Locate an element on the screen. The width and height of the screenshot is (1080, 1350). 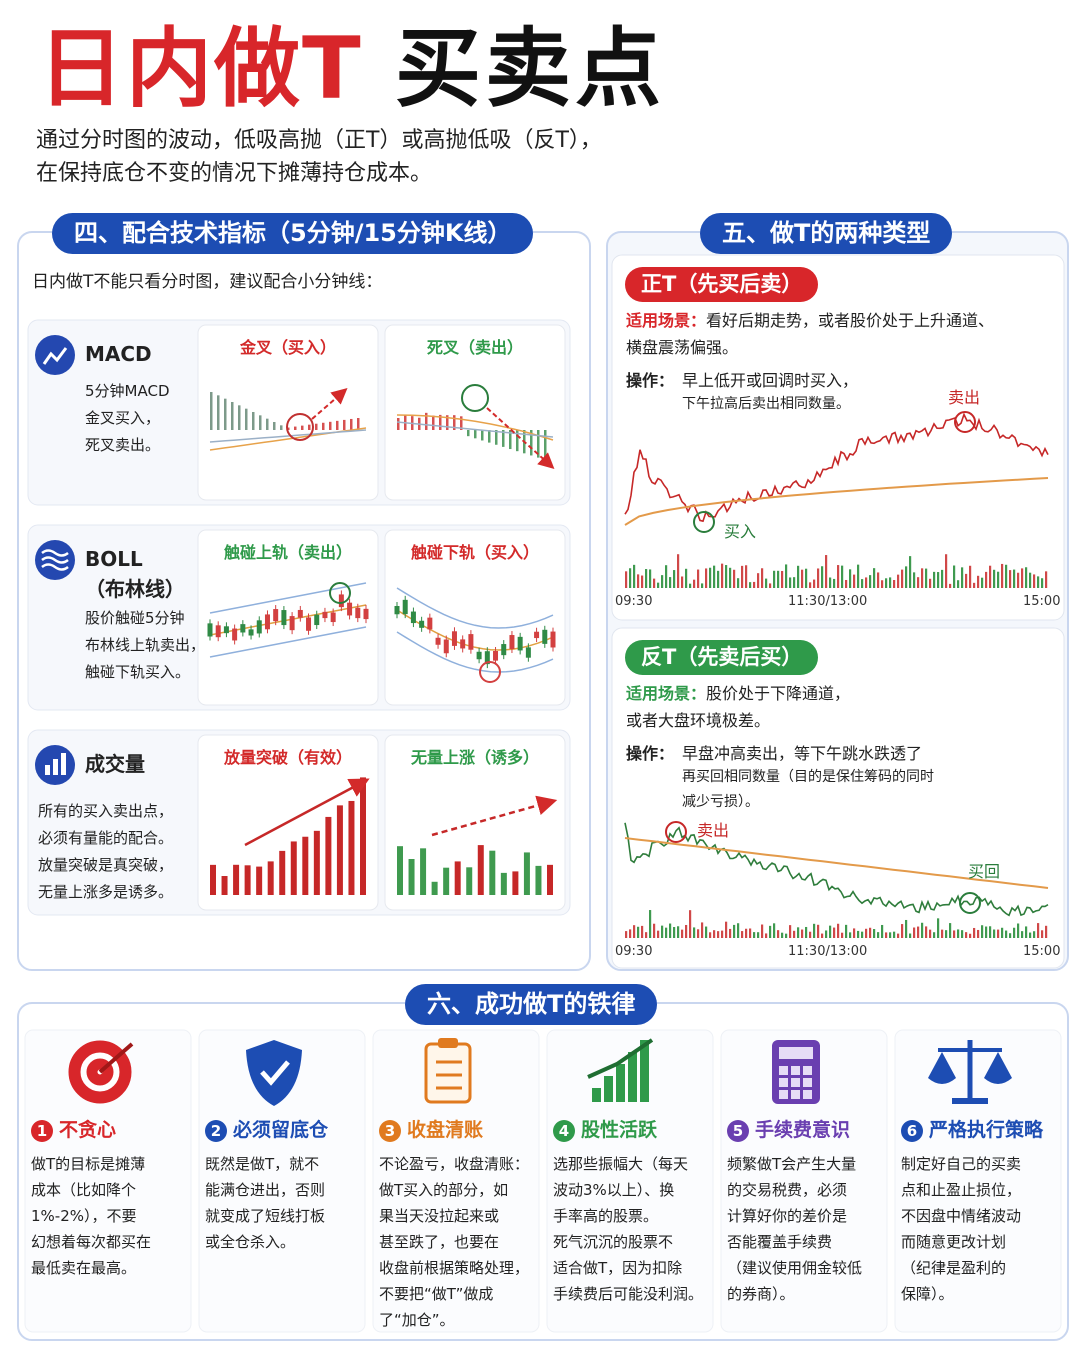
sell-circle is located at coordinates (965, 422).